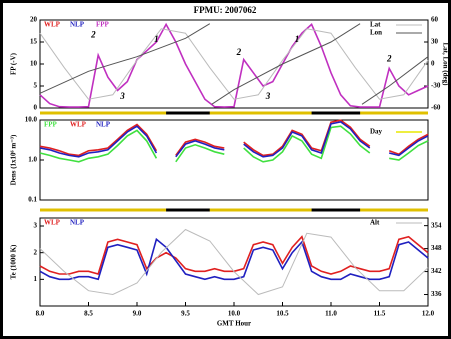  What do you see at coordinates (32, 160) in the screenshot?
I see `y-tick-label: 1.0` at bounding box center [32, 160].